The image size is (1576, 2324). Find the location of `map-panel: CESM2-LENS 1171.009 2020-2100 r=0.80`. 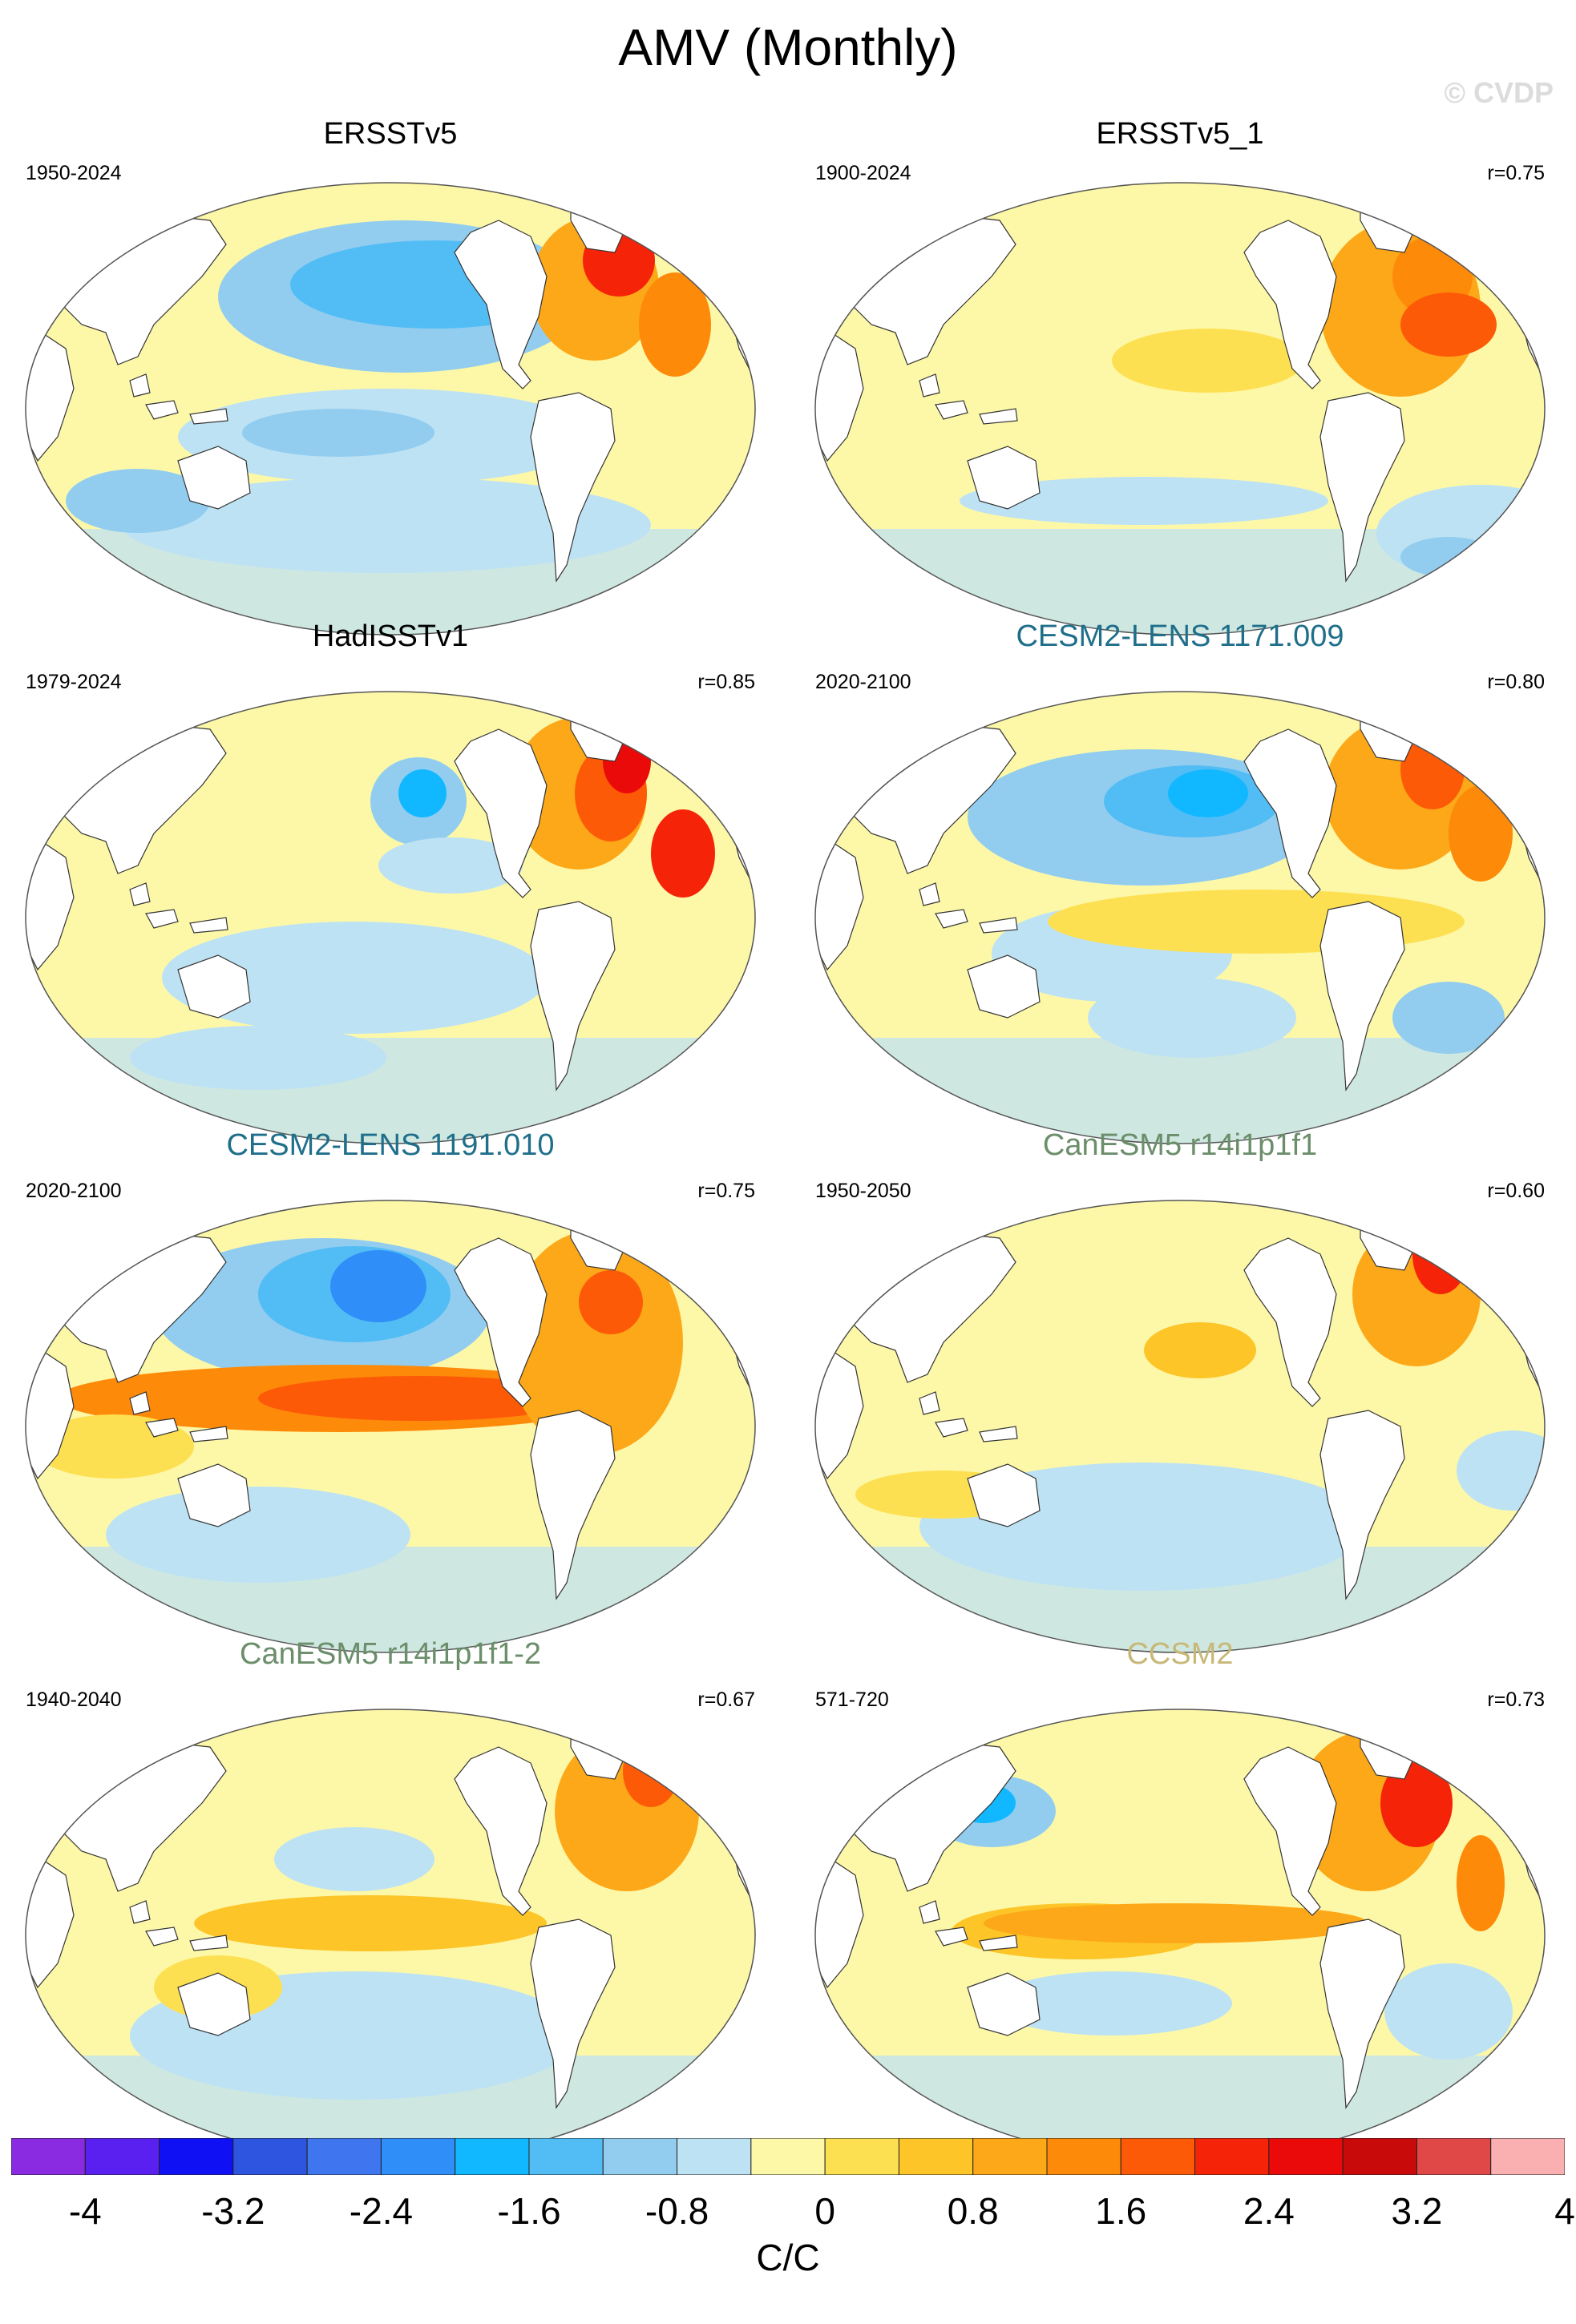

map-panel: CESM2-LENS 1171.009 2020-2100 r=0.80 is located at coordinates (1180, 881).